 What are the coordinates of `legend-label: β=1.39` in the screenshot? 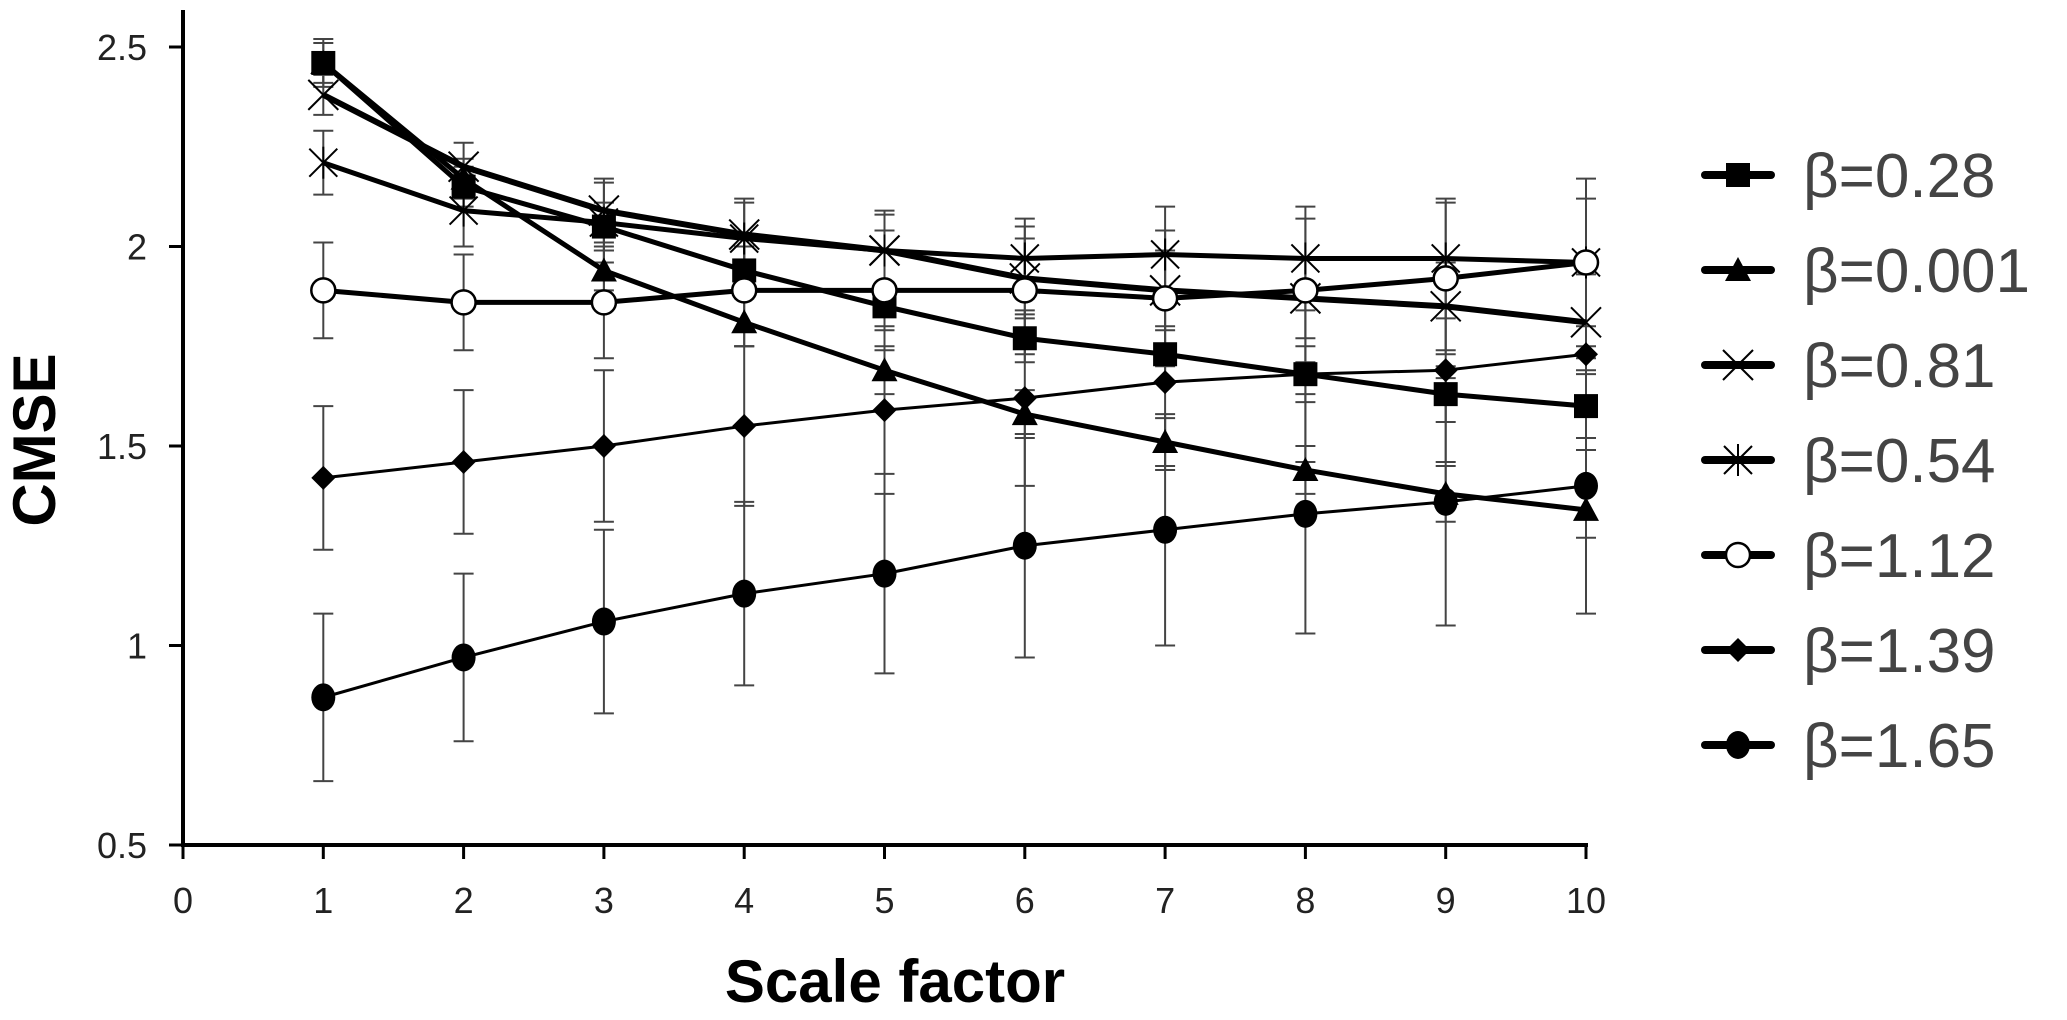 It's located at (1899, 651).